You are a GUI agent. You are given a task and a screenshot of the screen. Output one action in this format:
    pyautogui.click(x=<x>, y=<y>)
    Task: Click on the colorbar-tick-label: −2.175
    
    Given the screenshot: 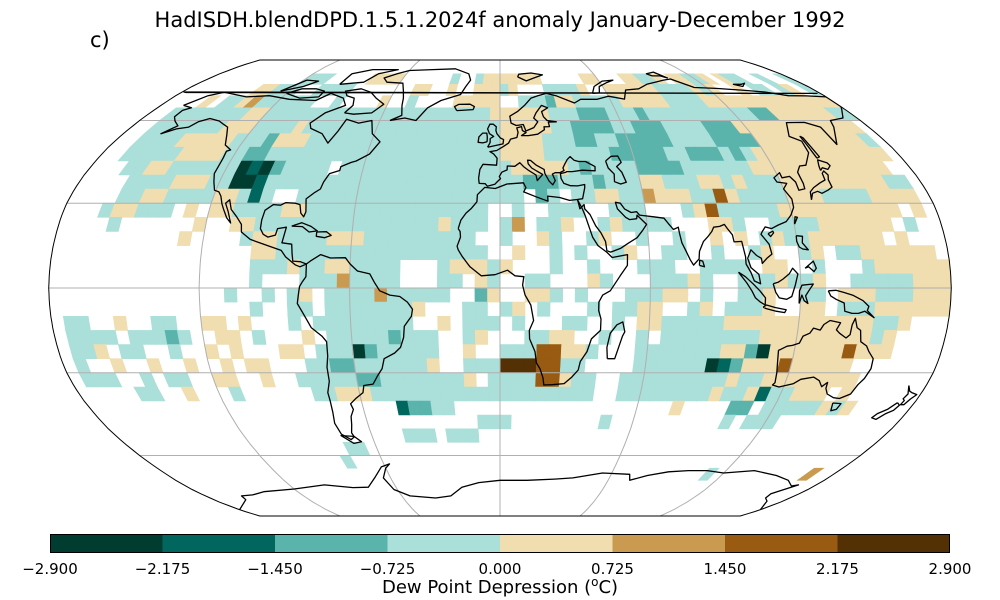 What is the action you would take?
    pyautogui.click(x=162, y=569)
    